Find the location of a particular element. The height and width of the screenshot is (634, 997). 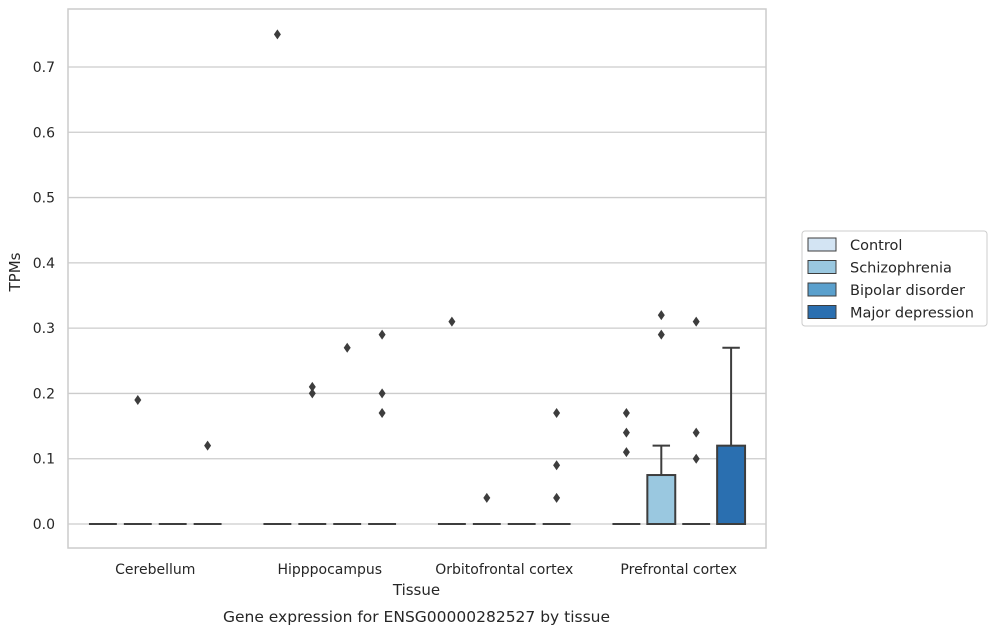

y-axis-tick-labels: 0.0 0.1 0.2 0.3 0.4 0.5 0.6 0.7 is located at coordinates (44, 296).